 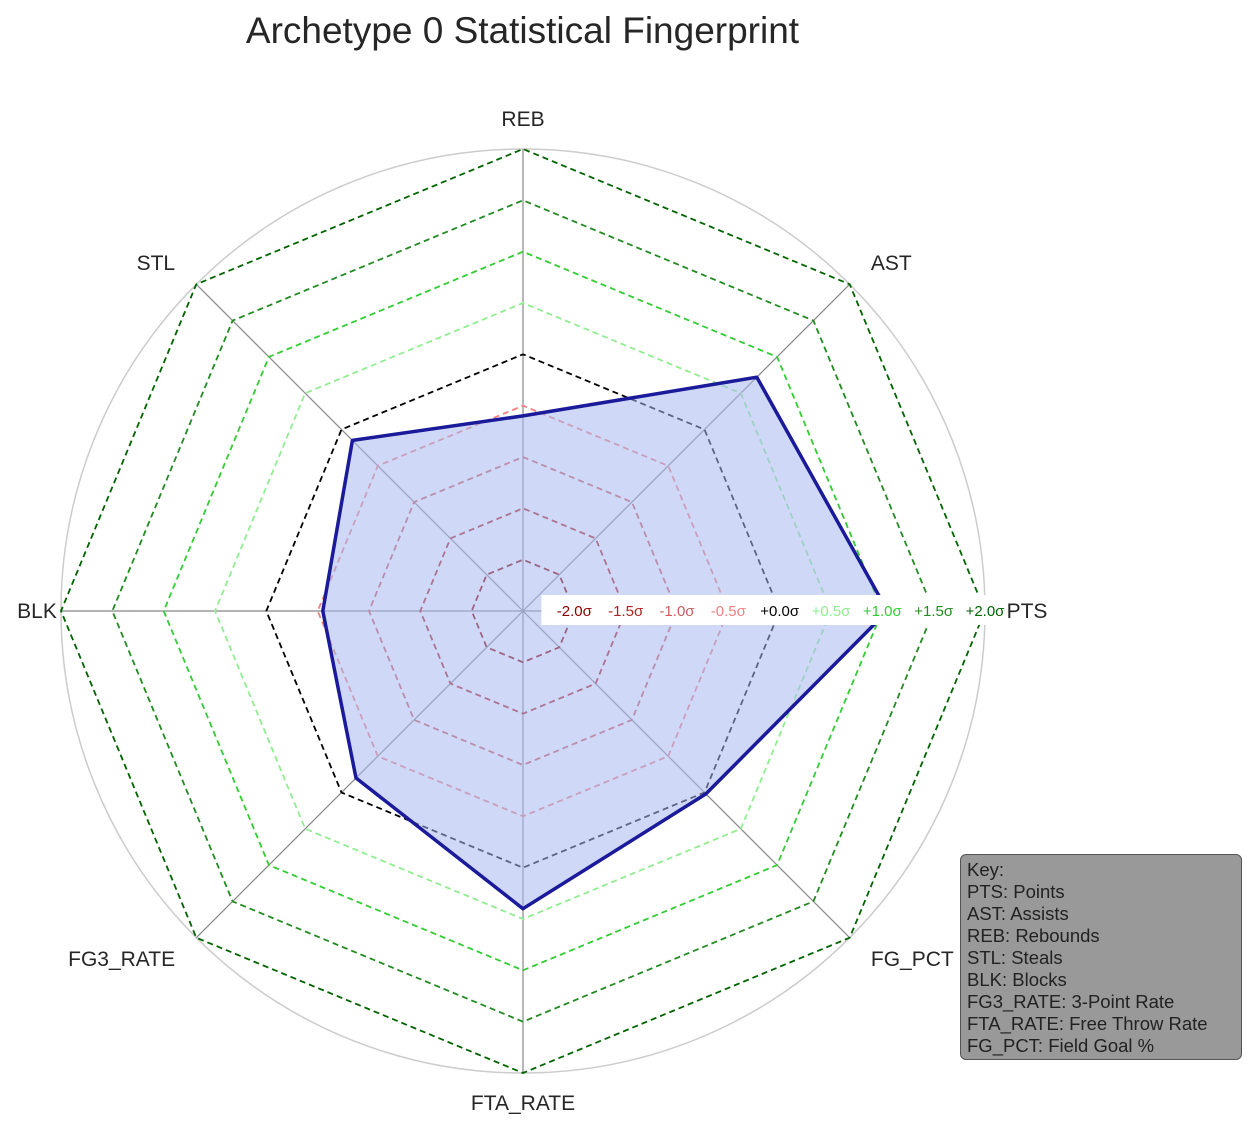 I want to click on axis-label-stl: STL, so click(x=156, y=263).